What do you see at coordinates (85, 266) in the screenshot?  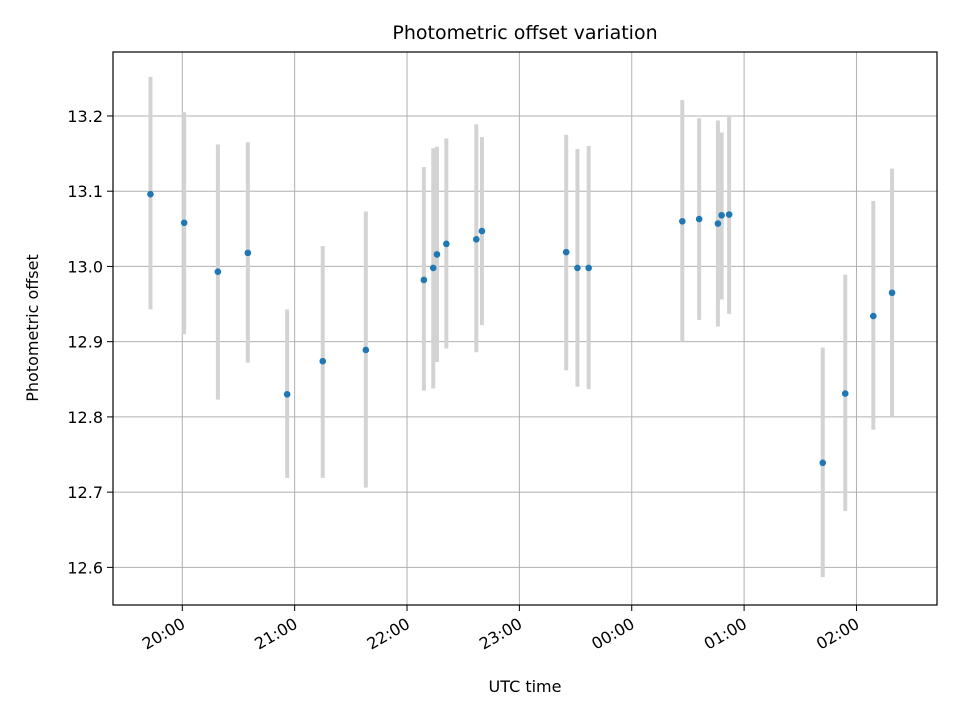 I see `y-tick-label: 13.0` at bounding box center [85, 266].